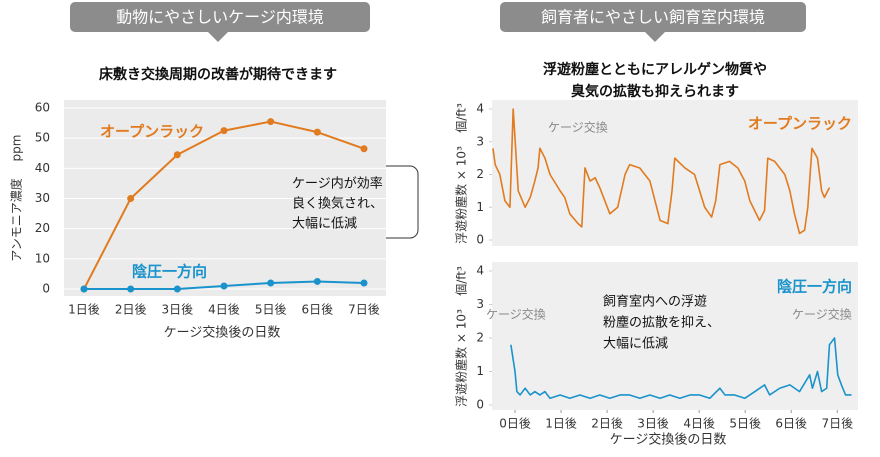 The height and width of the screenshot is (457, 880). What do you see at coordinates (515, 424) in the screenshot?
I see `x-tick-label: 0日後` at bounding box center [515, 424].